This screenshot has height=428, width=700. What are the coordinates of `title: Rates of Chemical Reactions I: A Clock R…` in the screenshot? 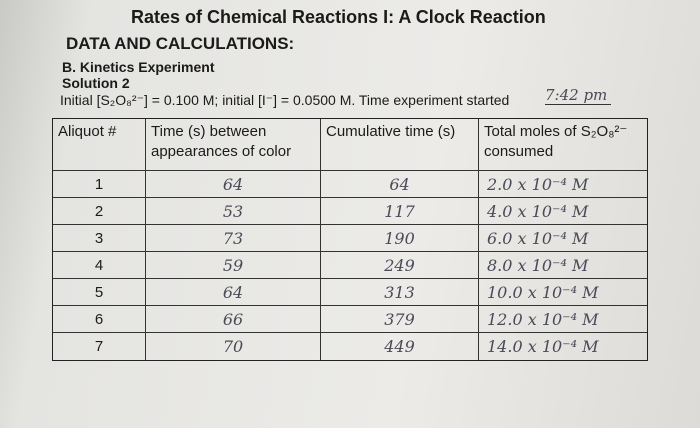 It's located at (338, 17).